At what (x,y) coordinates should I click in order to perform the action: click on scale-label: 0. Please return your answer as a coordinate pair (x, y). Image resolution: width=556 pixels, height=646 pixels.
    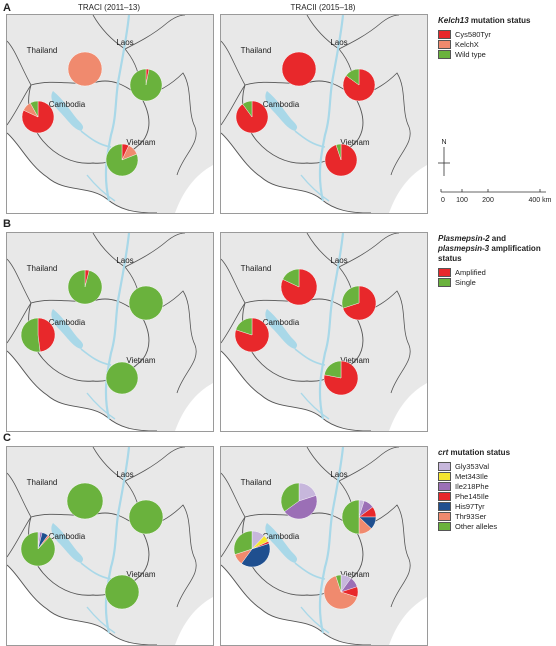
    Looking at the image, I should click on (443, 200).